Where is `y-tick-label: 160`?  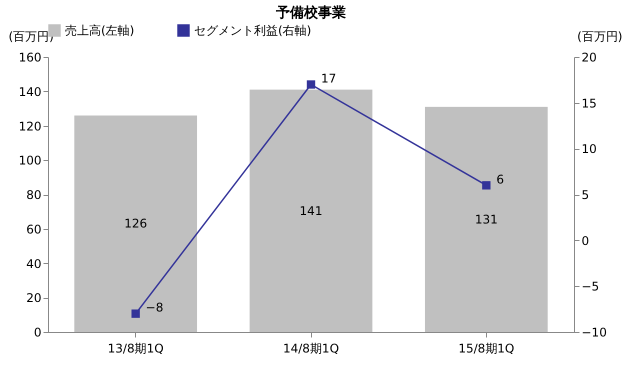 y-tick-label: 160 is located at coordinates (30, 57).